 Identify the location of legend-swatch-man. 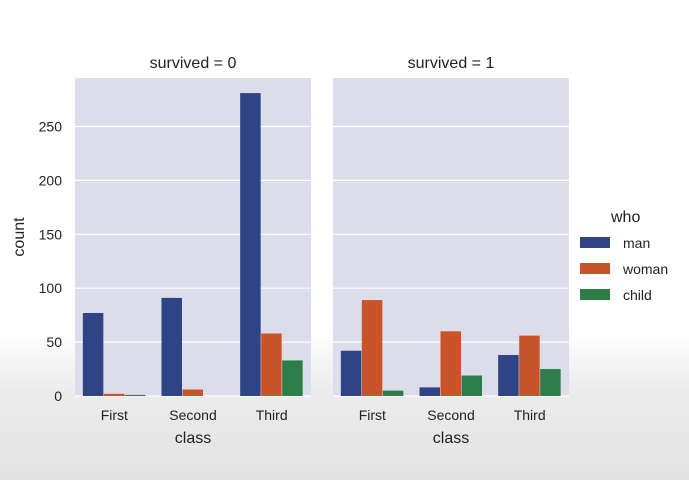
(595, 242).